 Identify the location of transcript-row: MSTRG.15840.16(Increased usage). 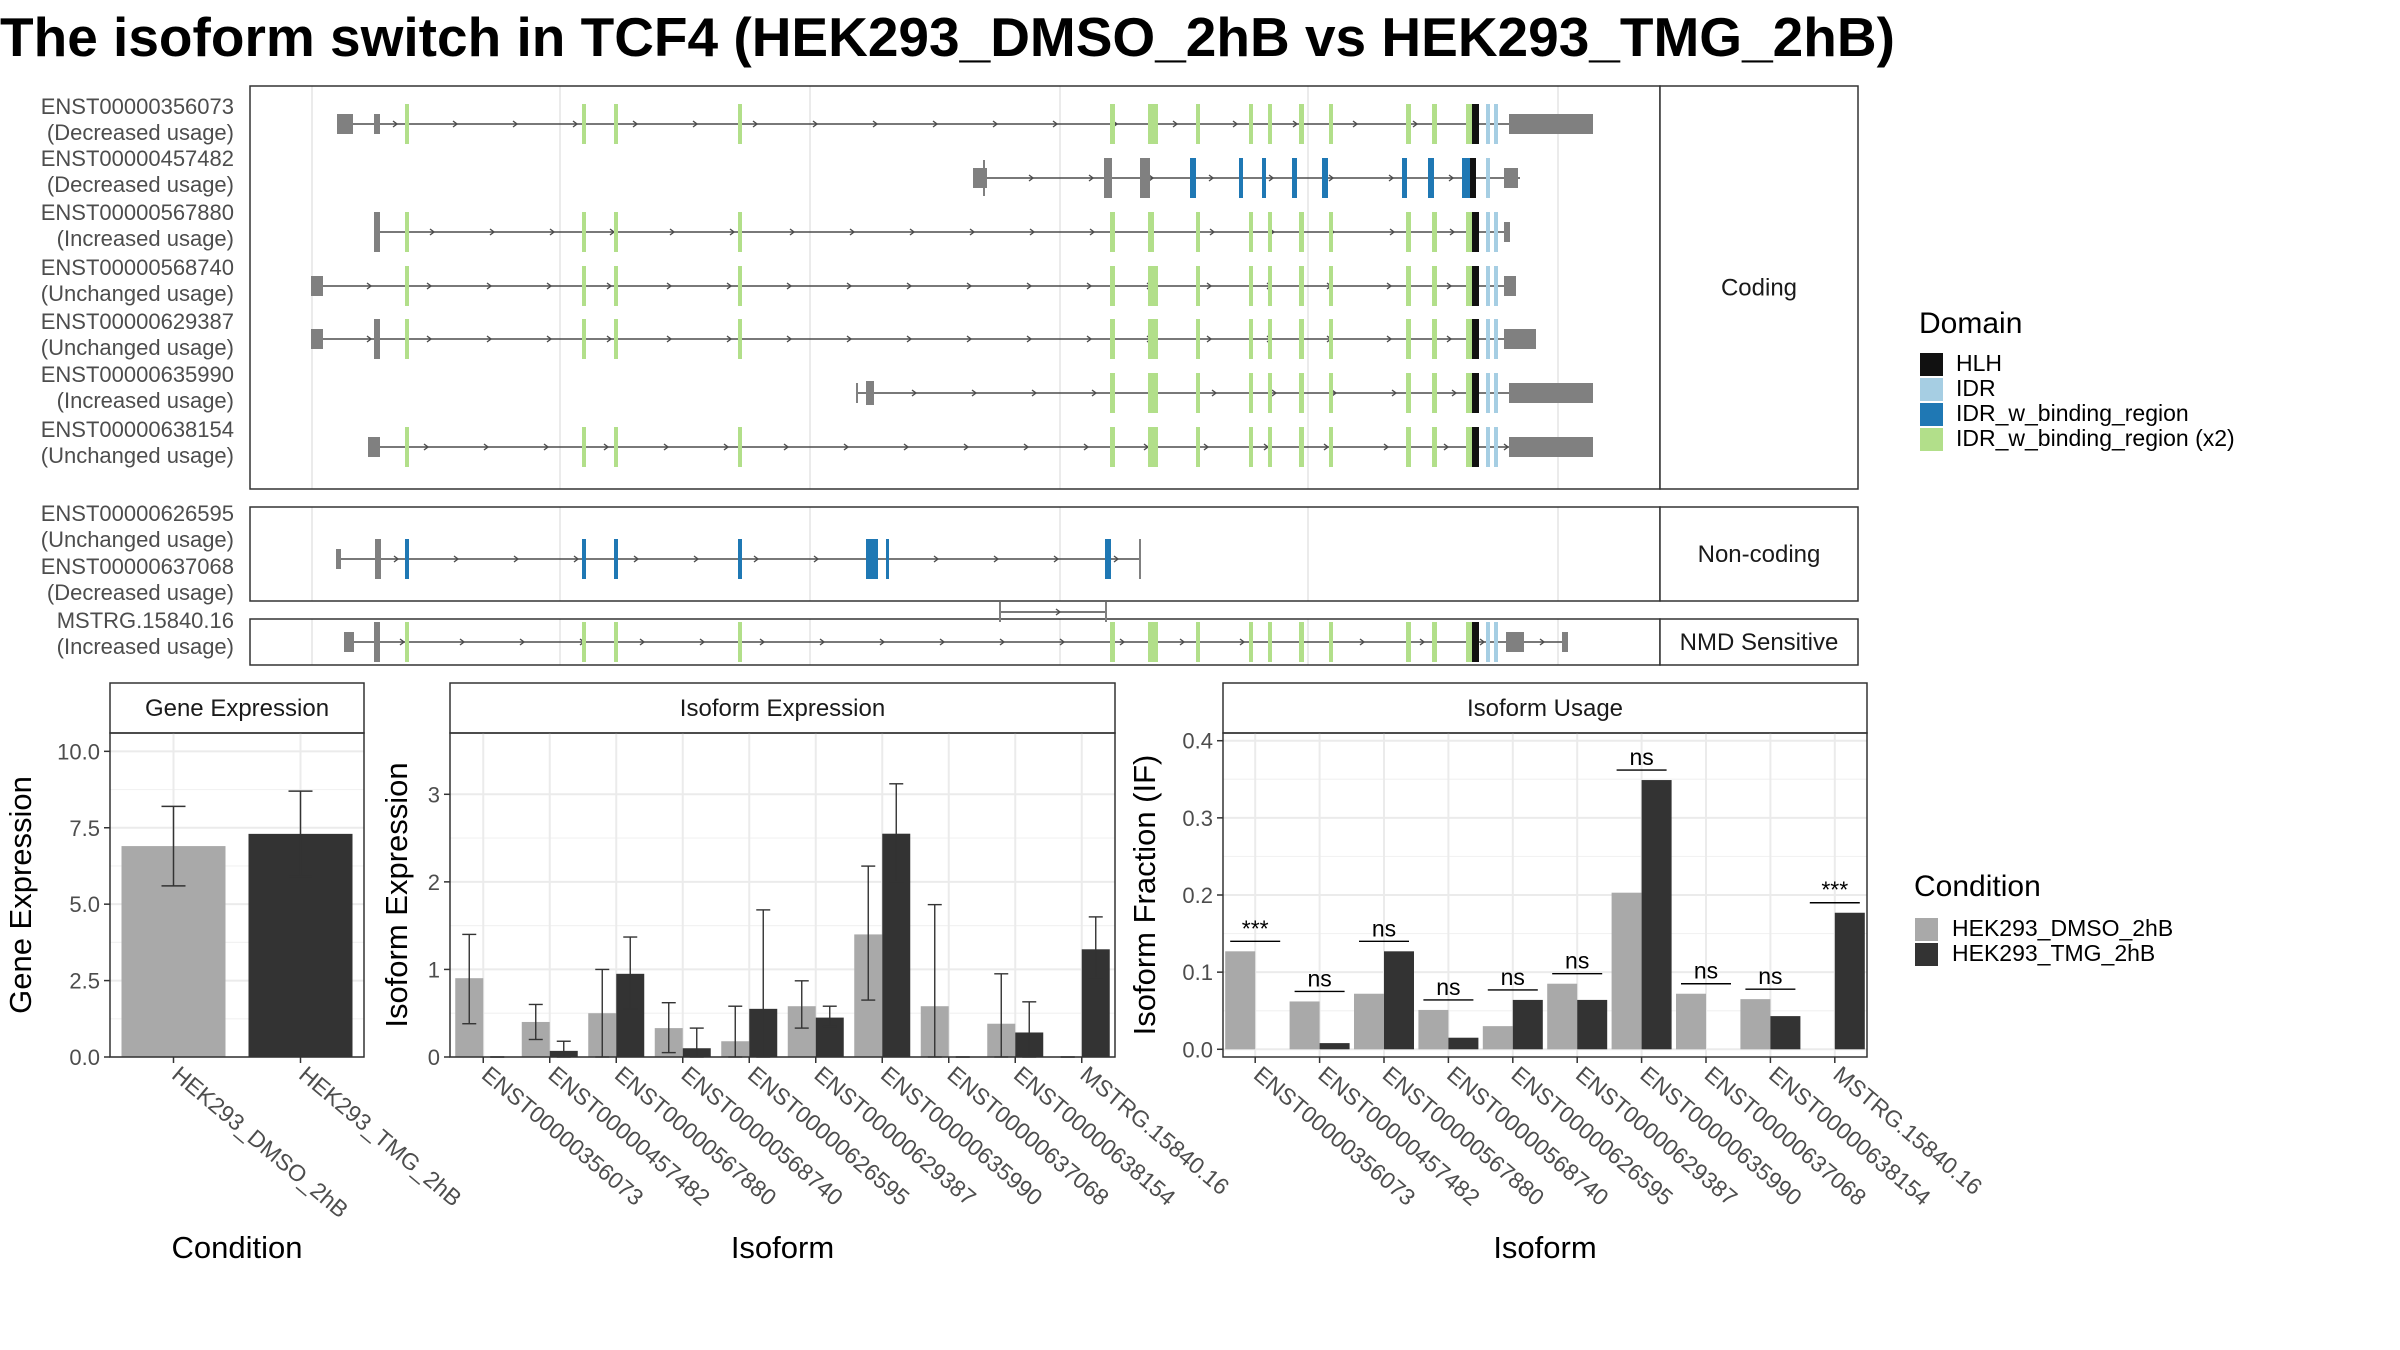
(812, 635).